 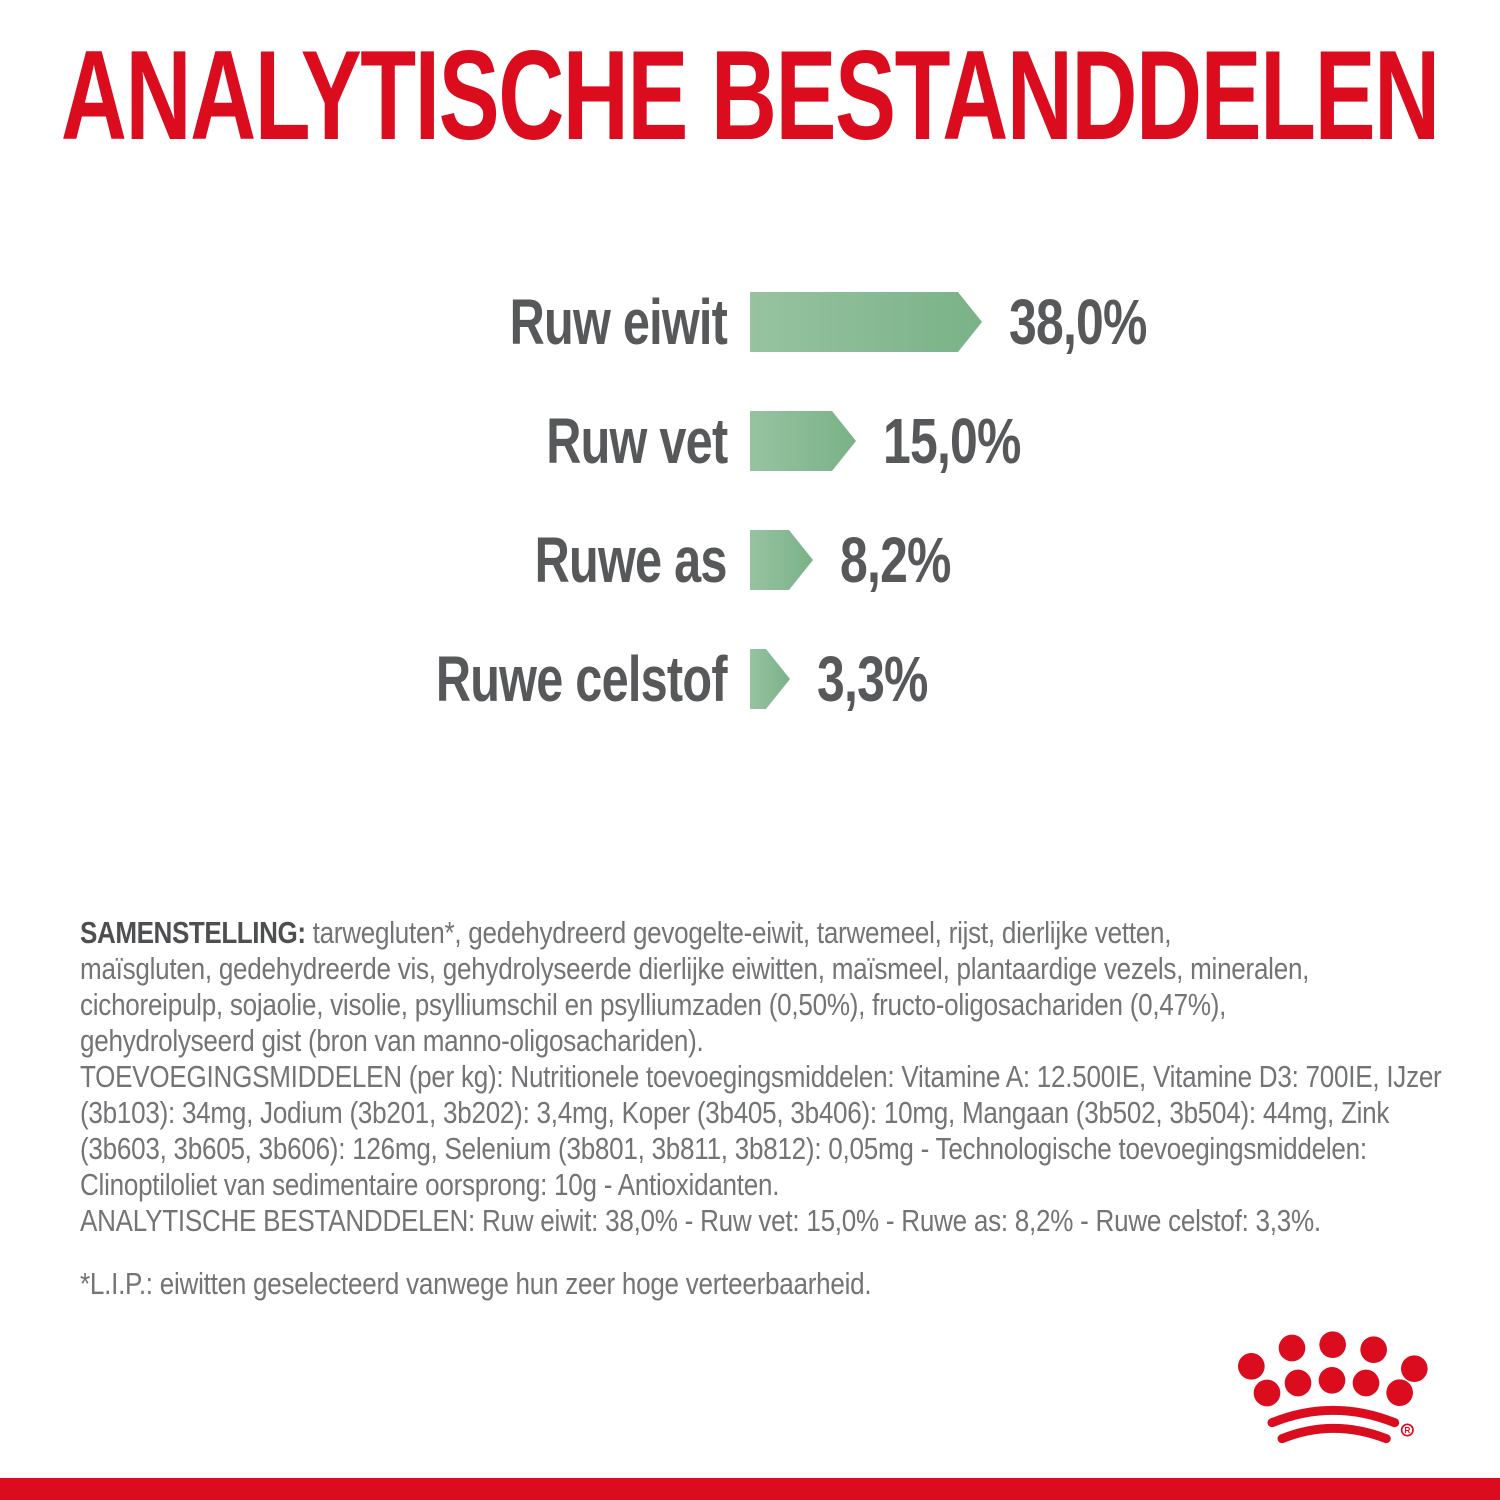 I want to click on bar-ruwe-as, so click(x=781, y=560).